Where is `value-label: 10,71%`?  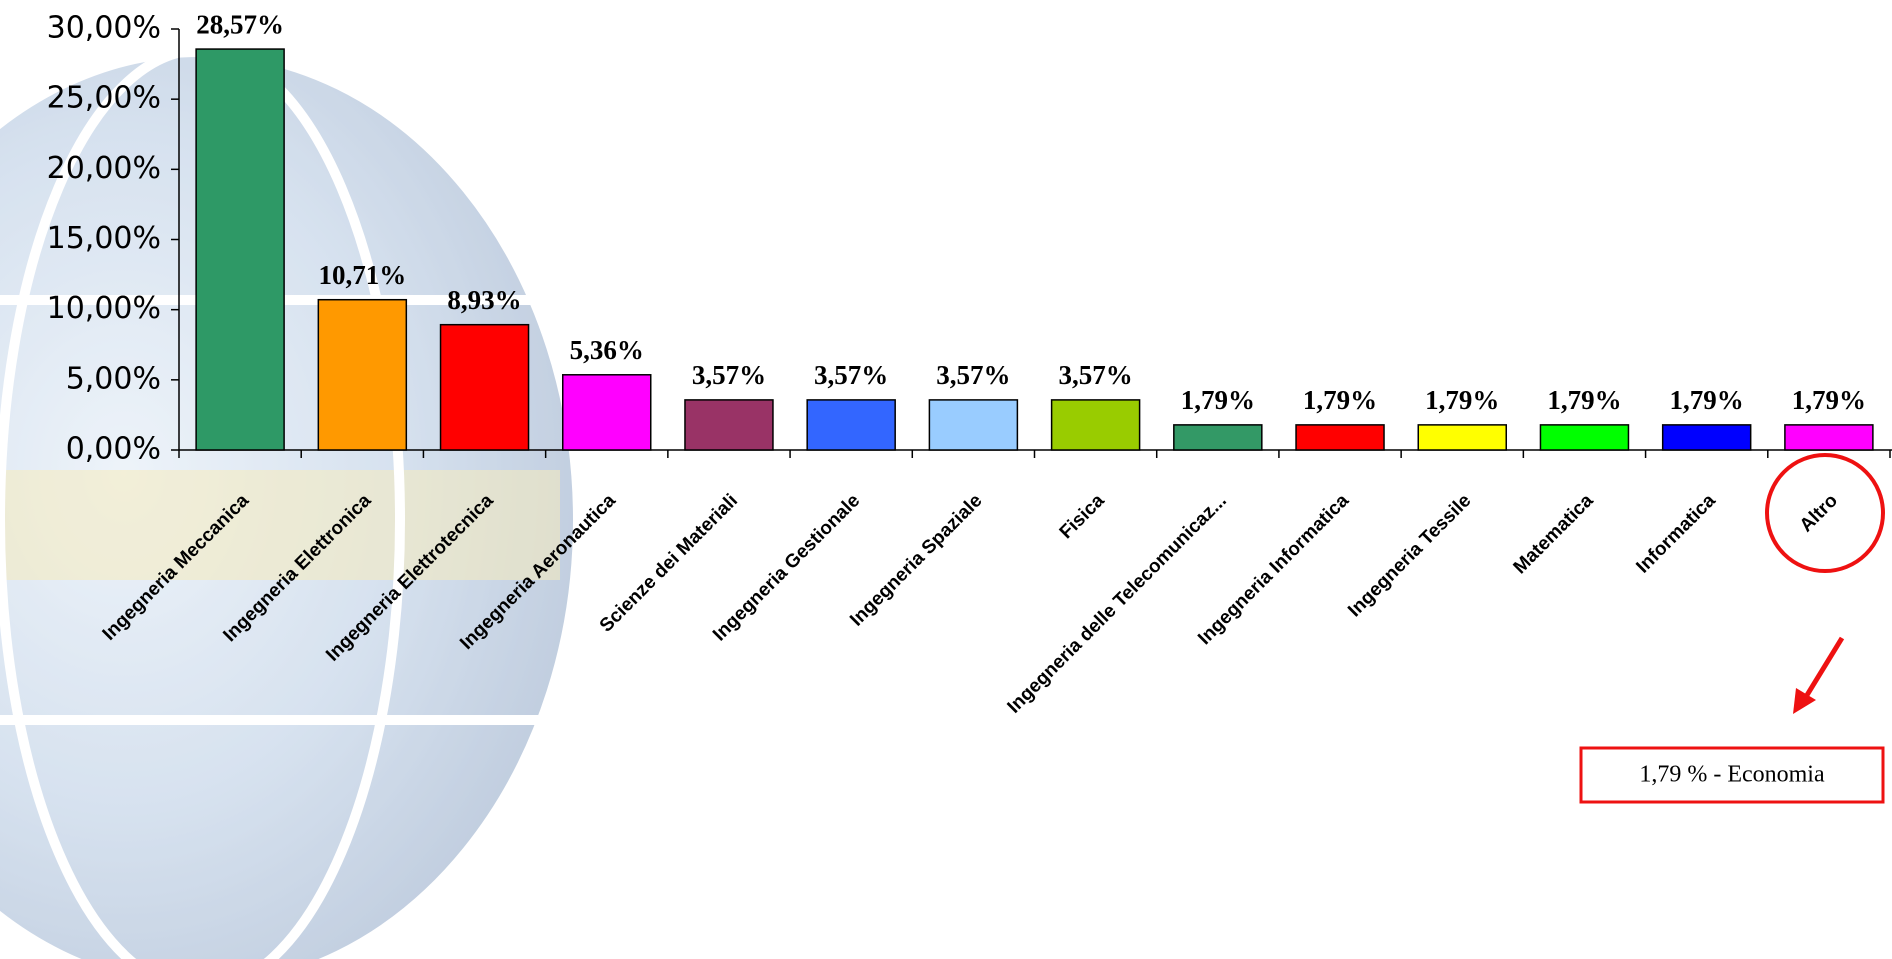
value-label: 10,71% is located at coordinates (362, 275).